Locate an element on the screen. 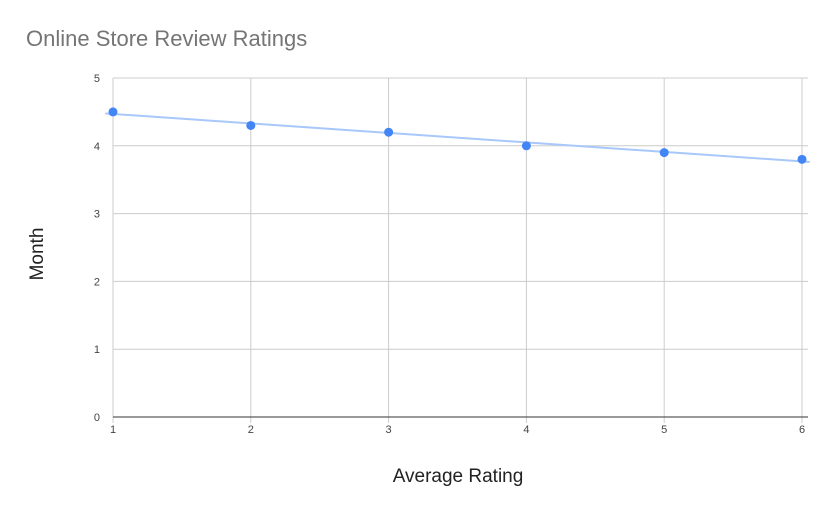 Image resolution: width=835 pixels, height=517 pixels. y-tick-label: 2 is located at coordinates (97, 282).